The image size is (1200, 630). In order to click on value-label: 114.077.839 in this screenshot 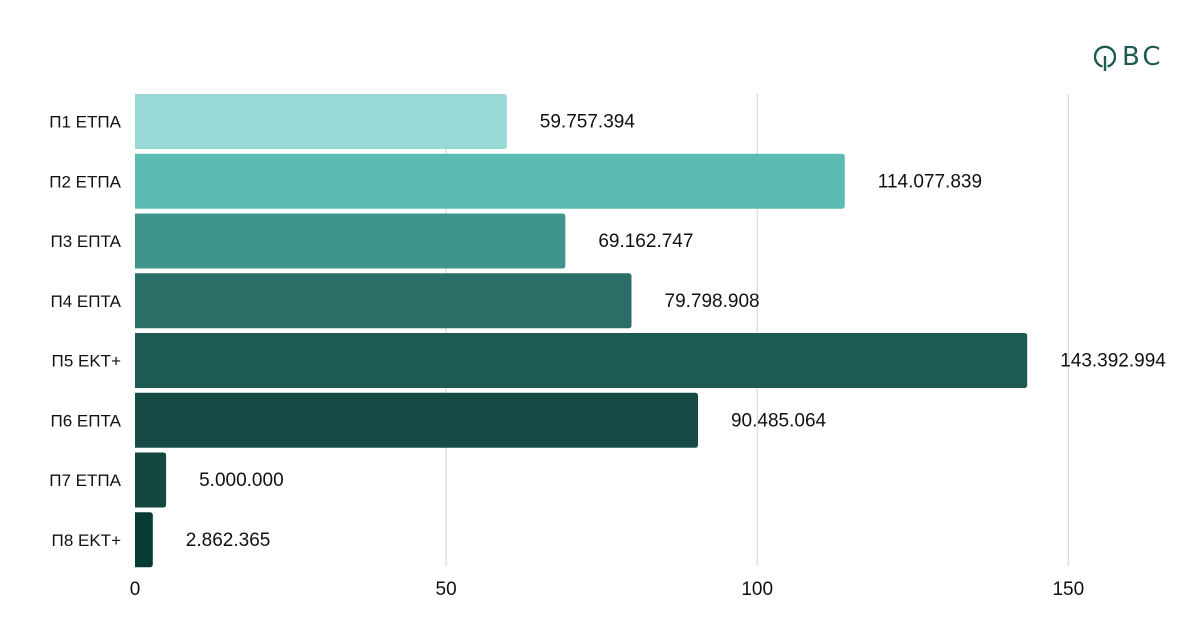, I will do `click(930, 181)`.